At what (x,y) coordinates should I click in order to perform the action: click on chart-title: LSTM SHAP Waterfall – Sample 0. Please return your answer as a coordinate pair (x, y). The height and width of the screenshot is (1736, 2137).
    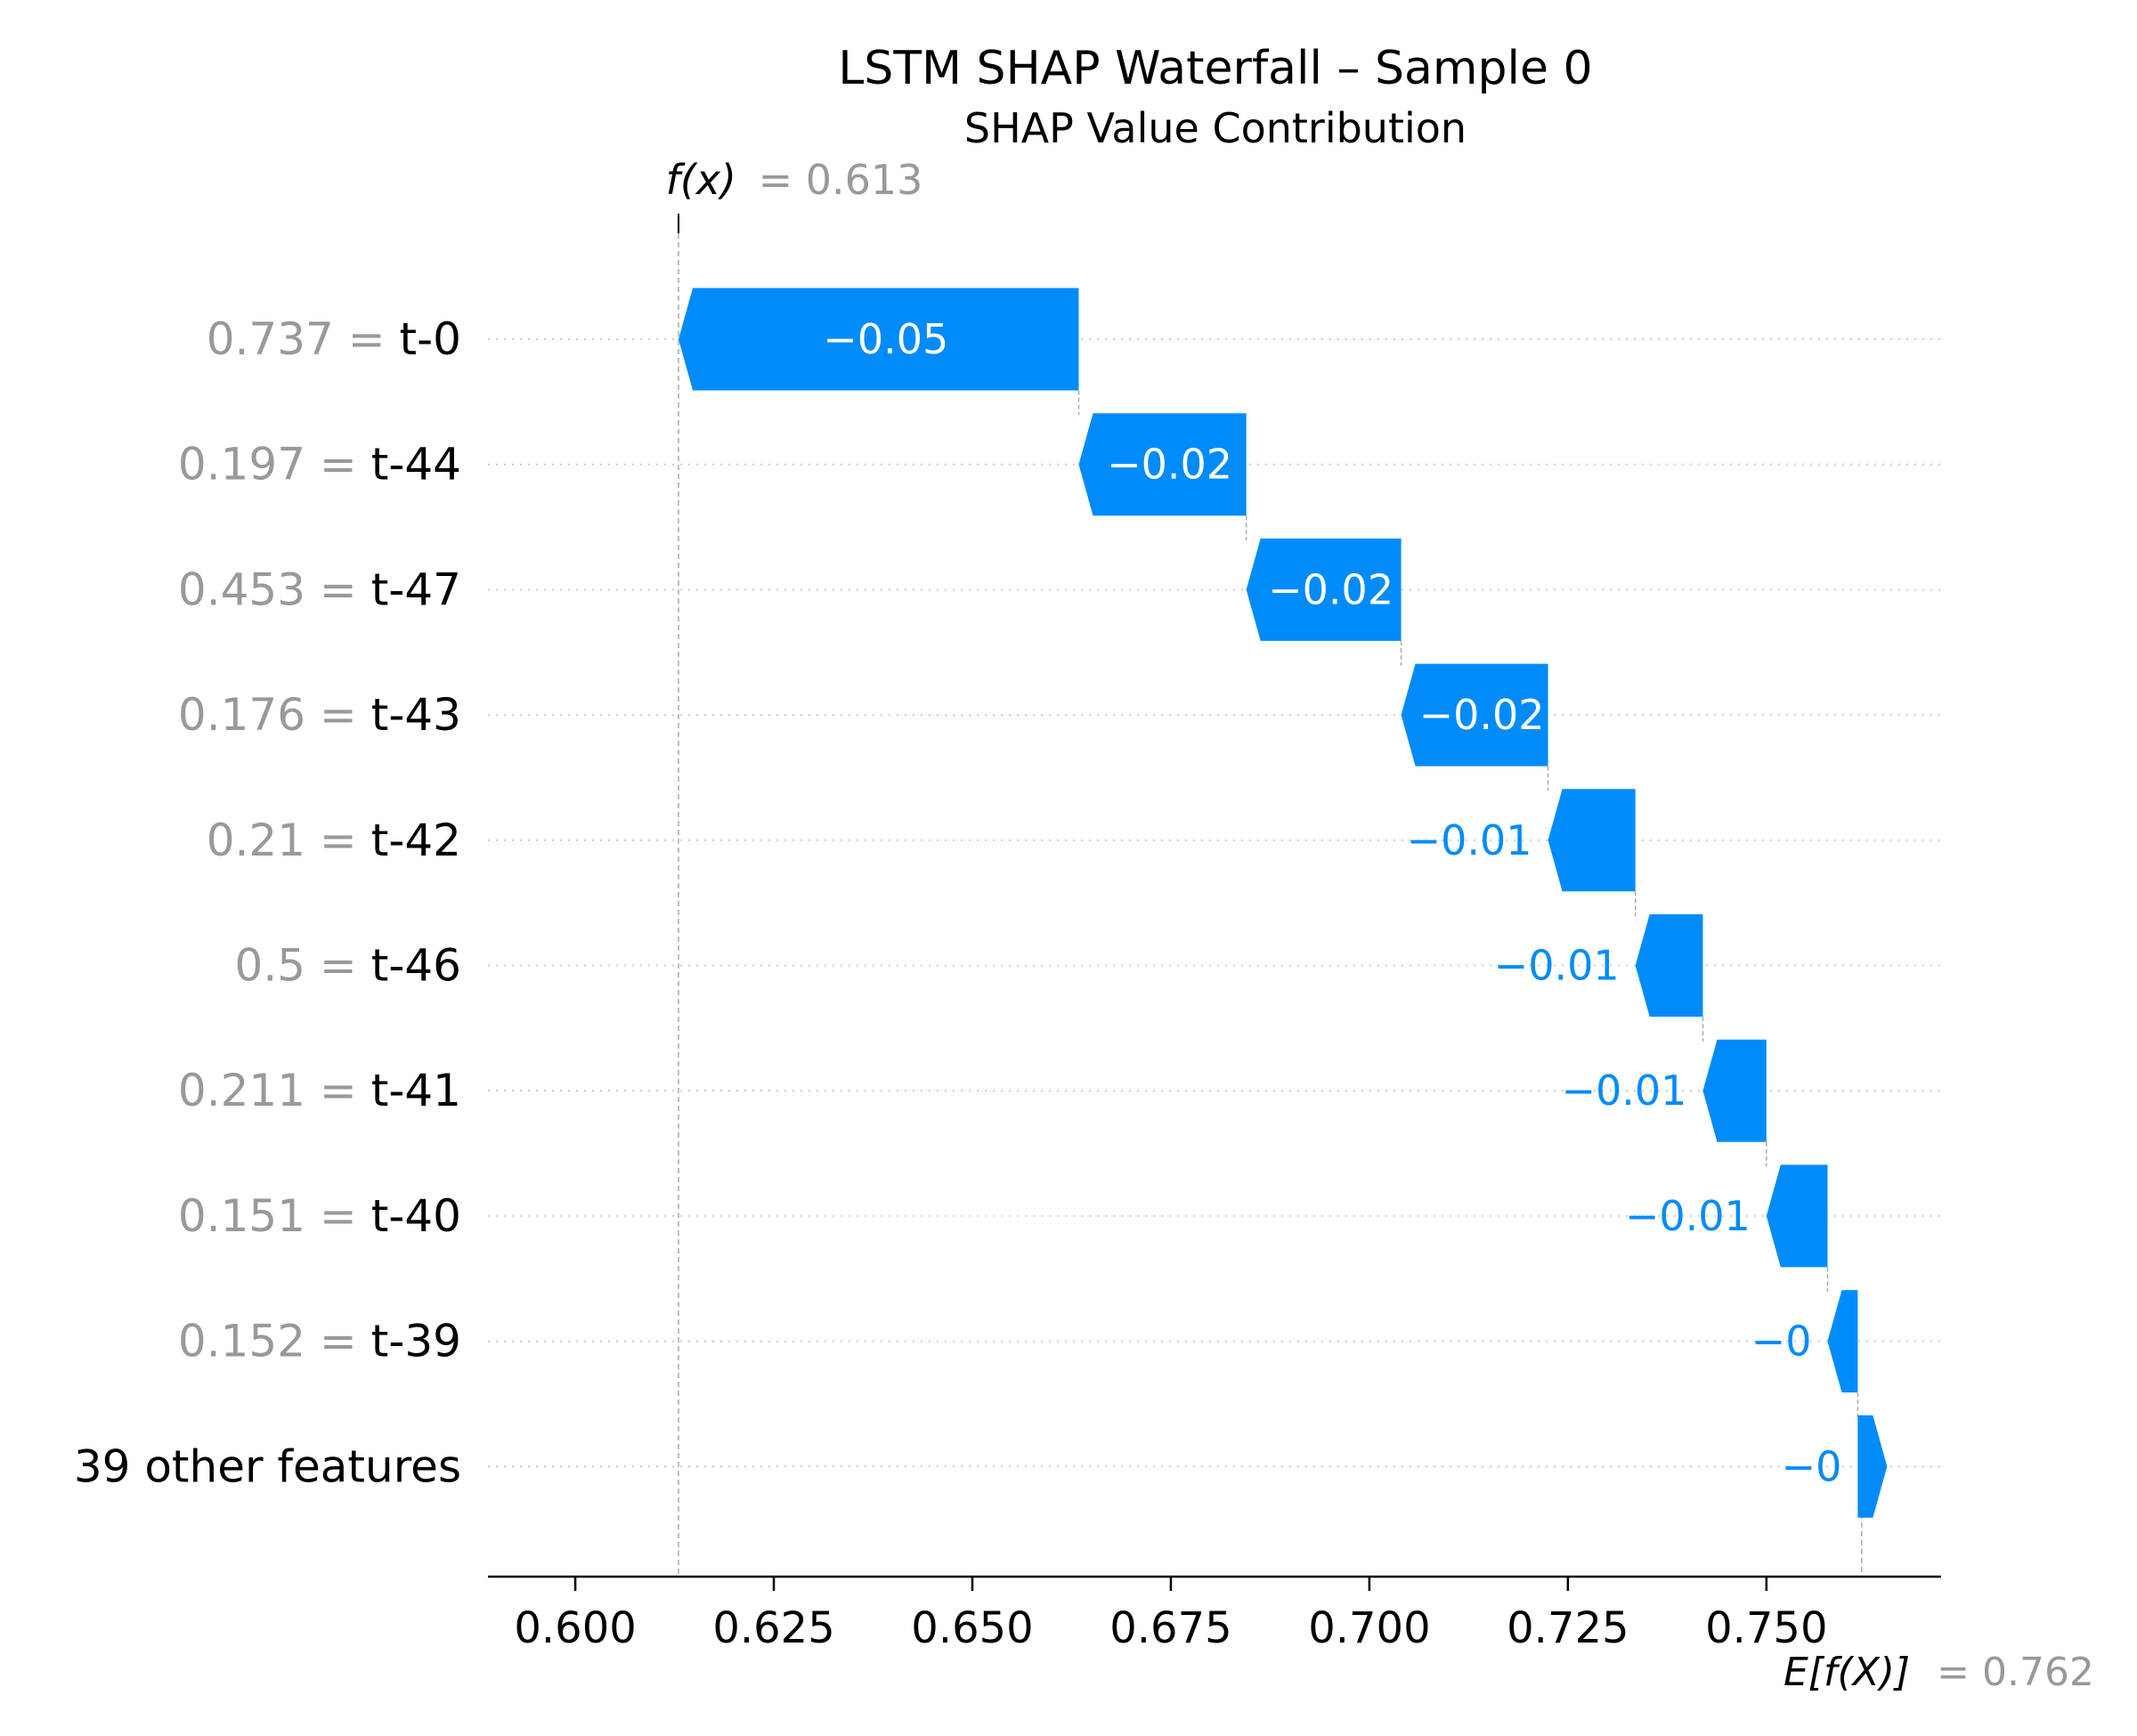
    Looking at the image, I should click on (1215, 68).